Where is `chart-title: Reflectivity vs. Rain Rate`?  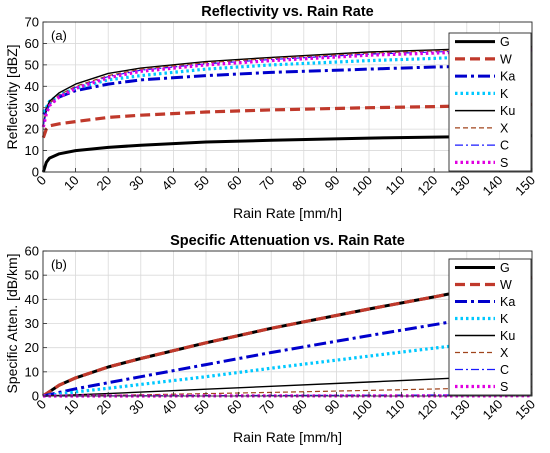 chart-title: Reflectivity vs. Rain Rate is located at coordinates (287, 12).